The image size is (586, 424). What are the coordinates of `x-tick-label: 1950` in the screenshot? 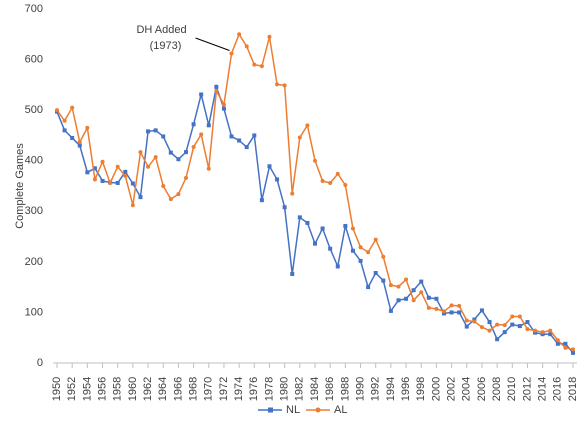 It's located at (57, 389).